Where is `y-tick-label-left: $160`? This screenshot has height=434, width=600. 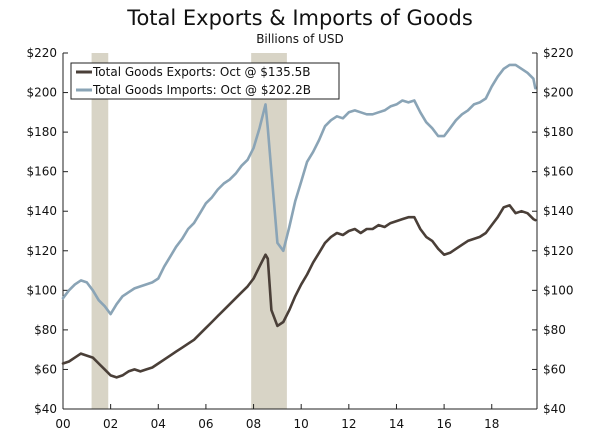
y-tick-label-left: $160 is located at coordinates (41, 172).